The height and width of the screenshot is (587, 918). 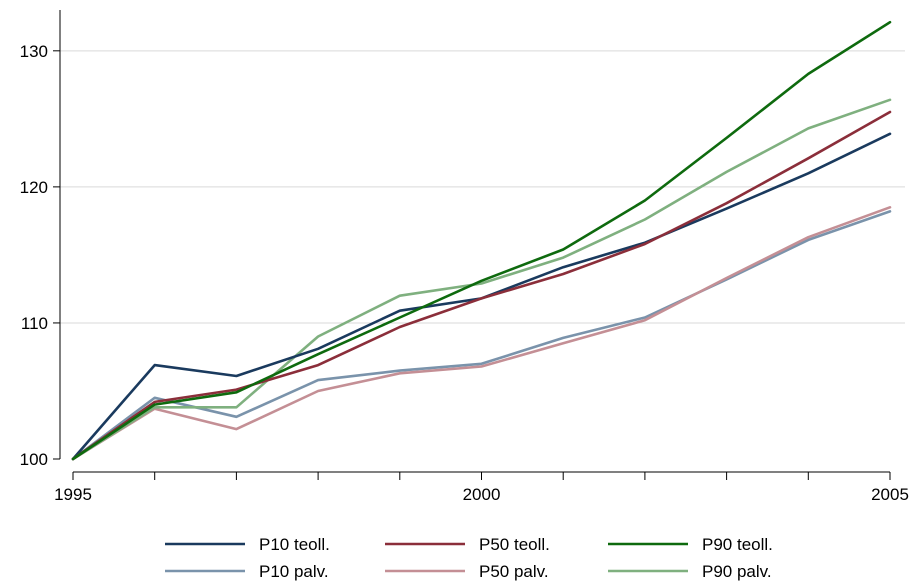 I want to click on x-tick-label: 2000, so click(x=482, y=494).